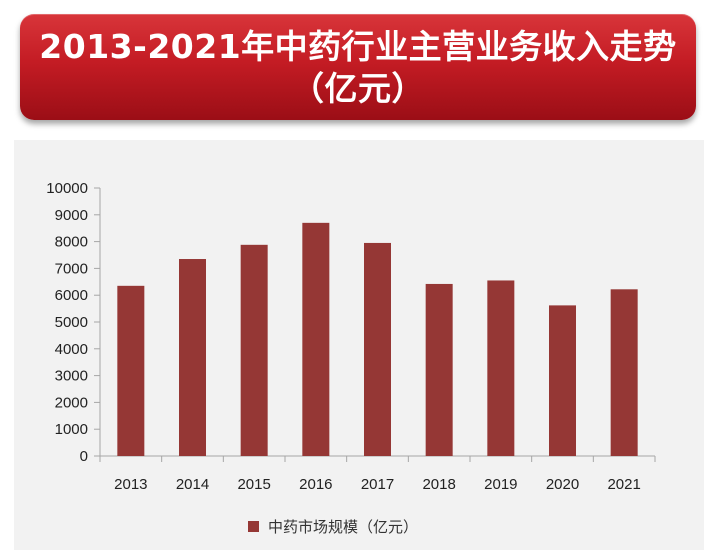 The height and width of the screenshot is (553, 718). What do you see at coordinates (315, 484) in the screenshot?
I see `x-tick-label: 2016` at bounding box center [315, 484].